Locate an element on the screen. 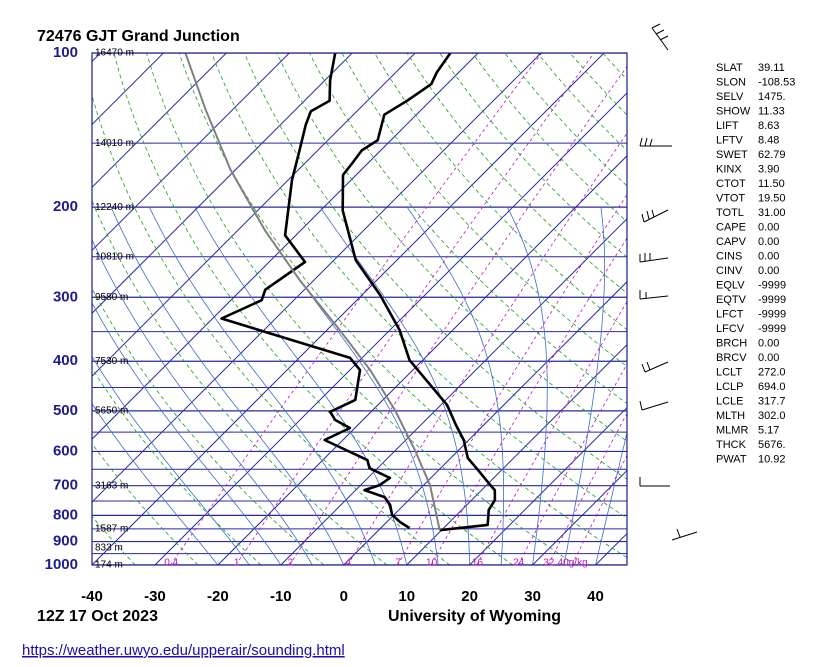 Image resolution: width=813 pixels, height=667 pixels. y-tick-label: 1000 is located at coordinates (61, 564).